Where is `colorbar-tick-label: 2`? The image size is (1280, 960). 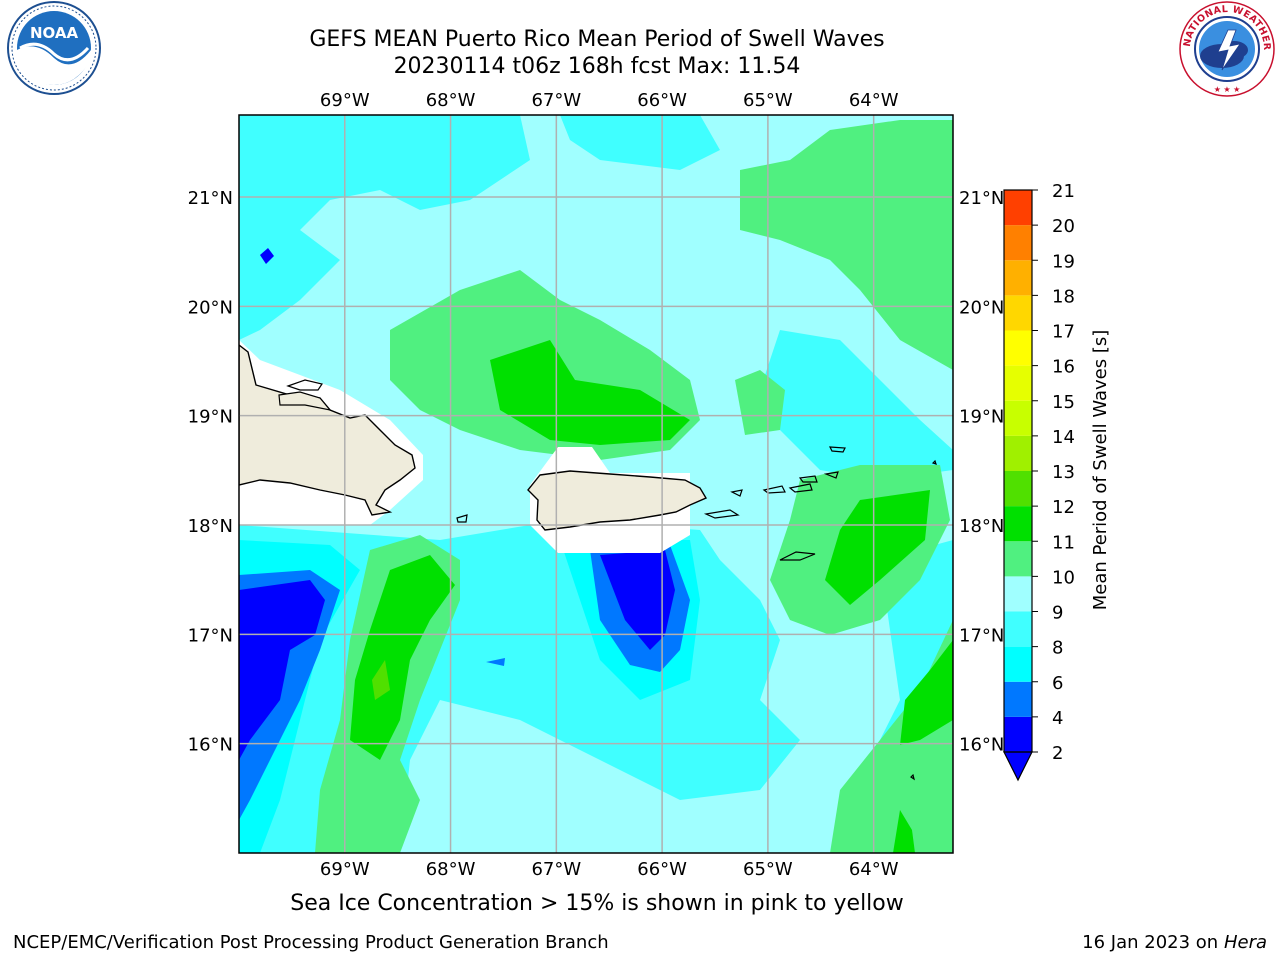
colorbar-tick-label: 2 is located at coordinates (1057, 753).